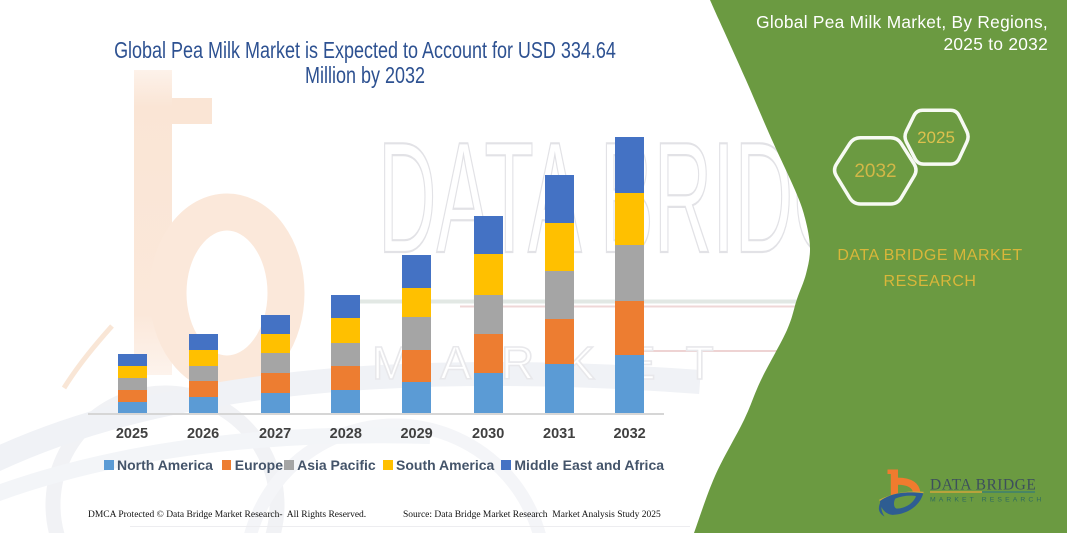  Describe the element at coordinates (983, 485) in the screenshot. I see `svg-text: DATA BRIDGE` at that location.